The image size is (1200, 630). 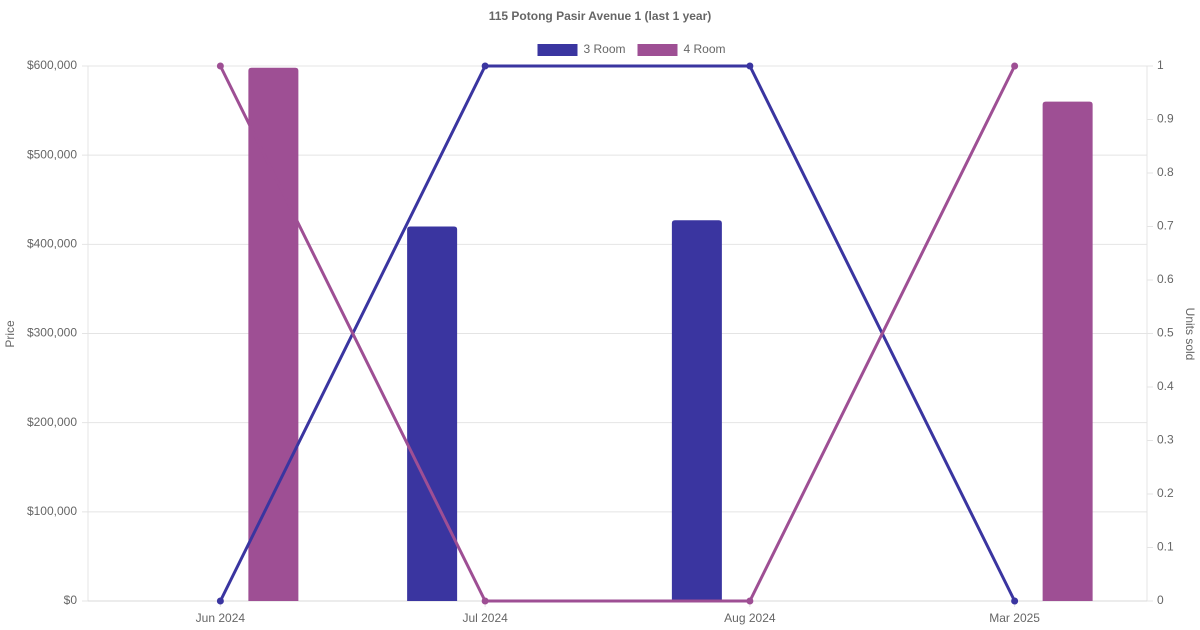 I want to click on y-tick-label: $200,000, so click(x=52, y=422).